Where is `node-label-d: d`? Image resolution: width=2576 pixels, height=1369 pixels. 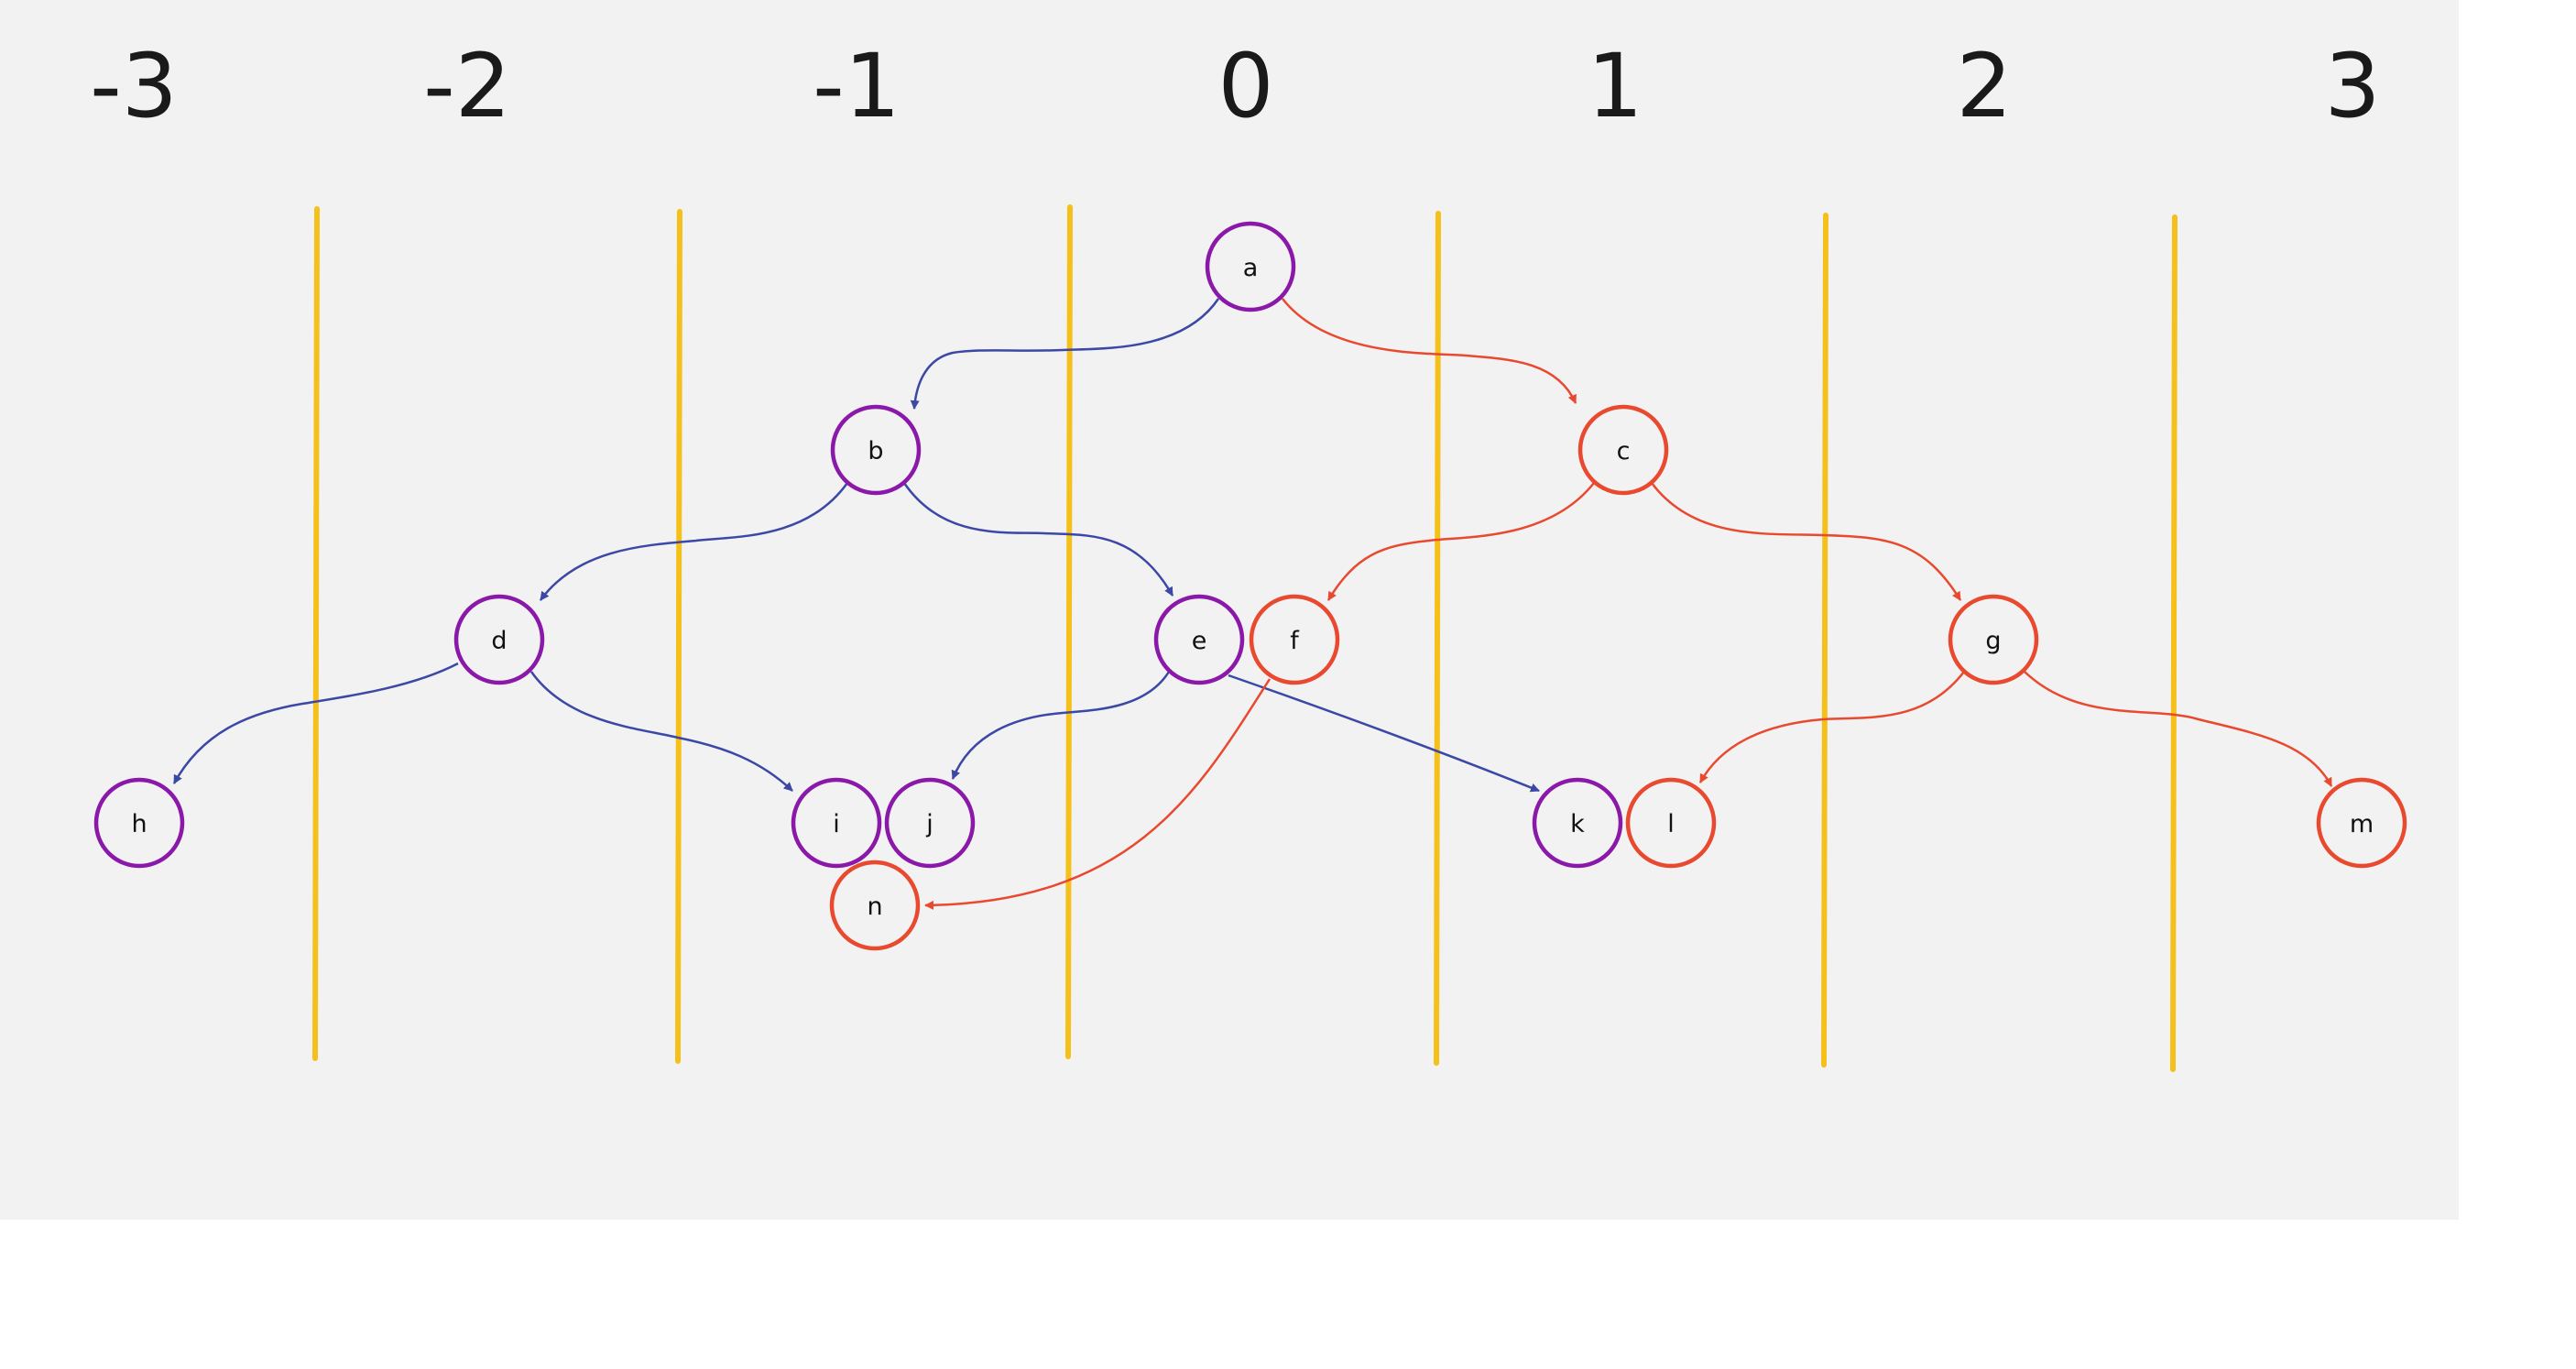
node-label-d: d is located at coordinates (499, 641).